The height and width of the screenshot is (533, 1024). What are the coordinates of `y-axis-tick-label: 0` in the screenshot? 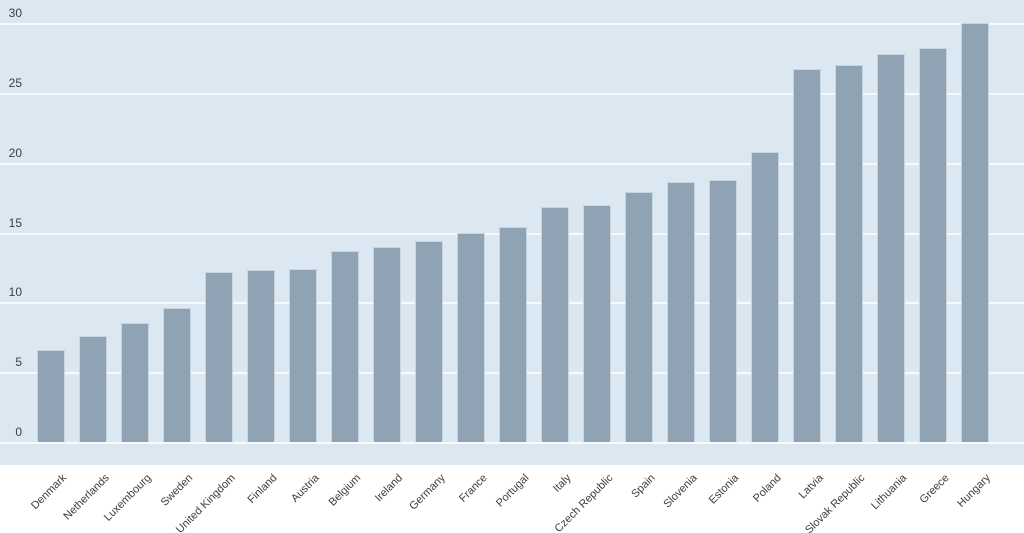 It's located at (18, 432).